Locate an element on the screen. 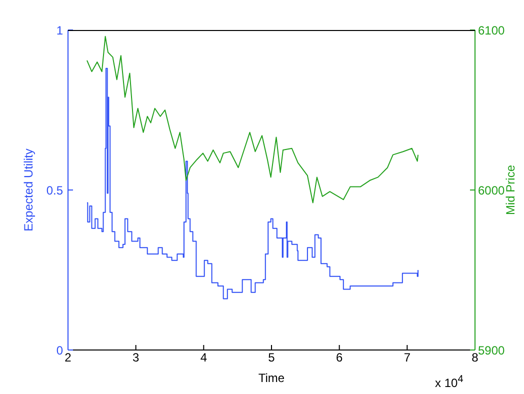 This screenshot has width=524, height=394. x-tick-label: 8 is located at coordinates (475, 357).